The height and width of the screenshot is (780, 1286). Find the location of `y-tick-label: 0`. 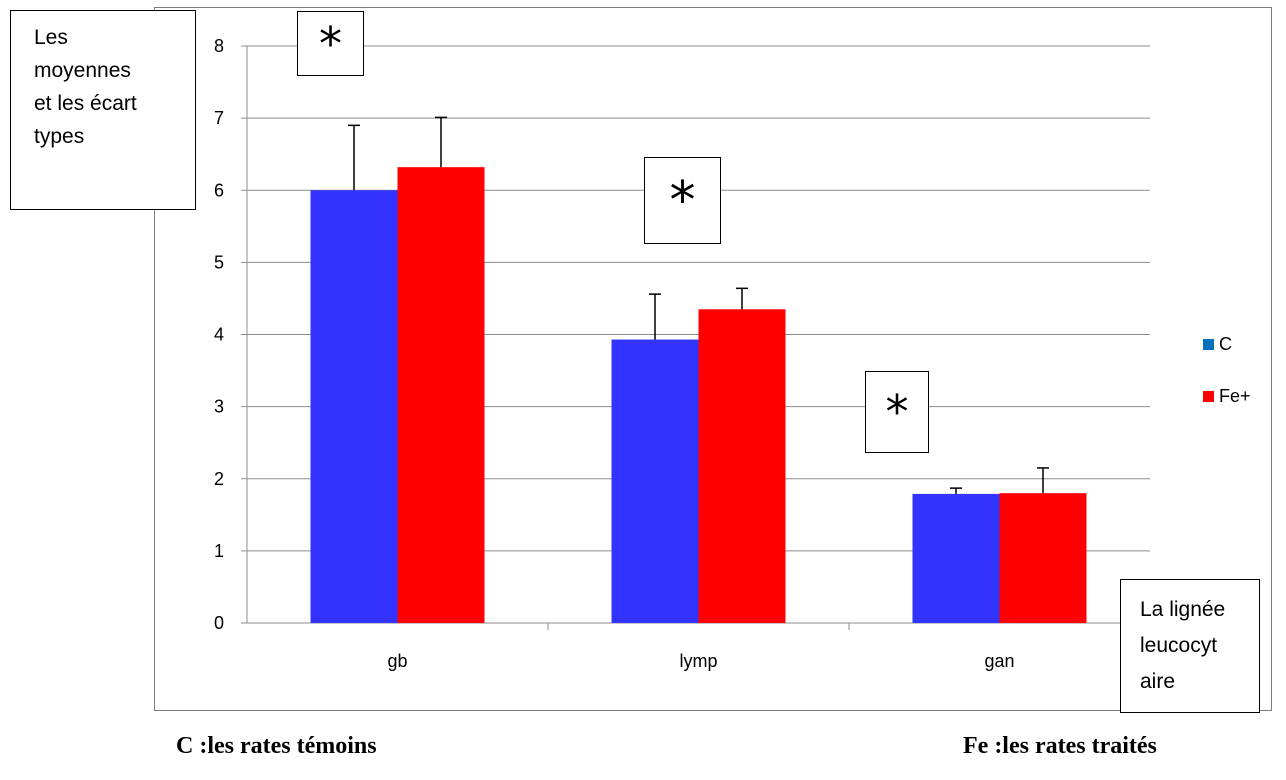

y-tick-label: 0 is located at coordinates (219, 623).